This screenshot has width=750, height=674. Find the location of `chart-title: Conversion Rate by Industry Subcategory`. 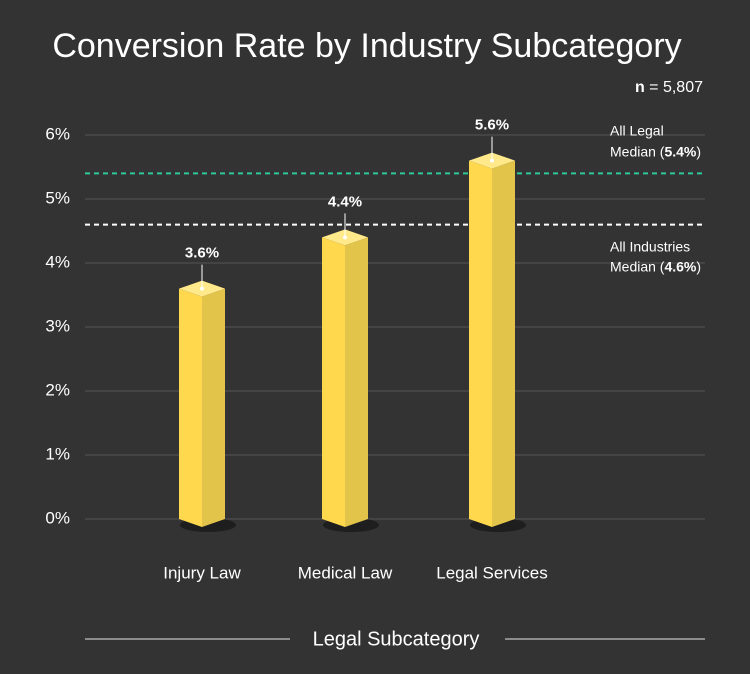

chart-title: Conversion Rate by Industry Subcategory is located at coordinates (366, 46).